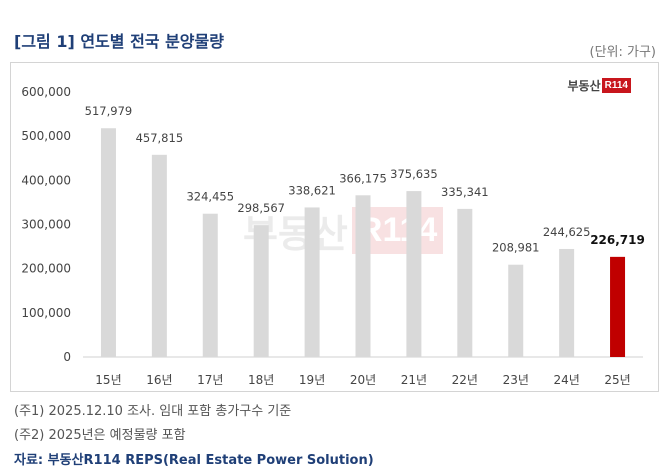 This screenshot has width=670, height=474. Describe the element at coordinates (210, 380) in the screenshot. I see `x-tick-label: 17년` at that location.